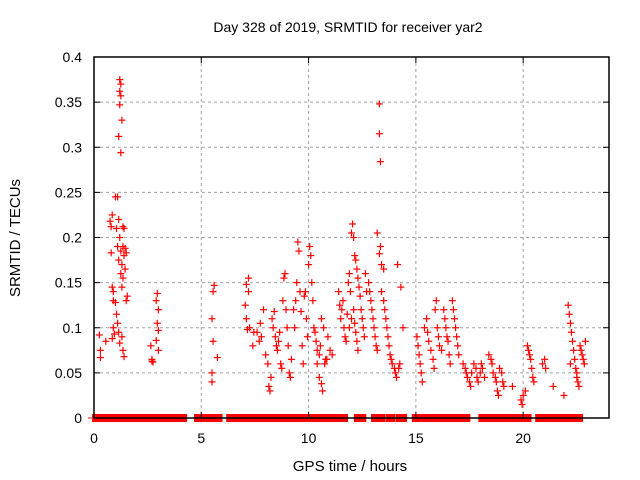  I want to click on y-tick-labels: 0 0.05 0.1 0.15 0.2 0.25 0.3 0.35 0.4, so click(68, 237).